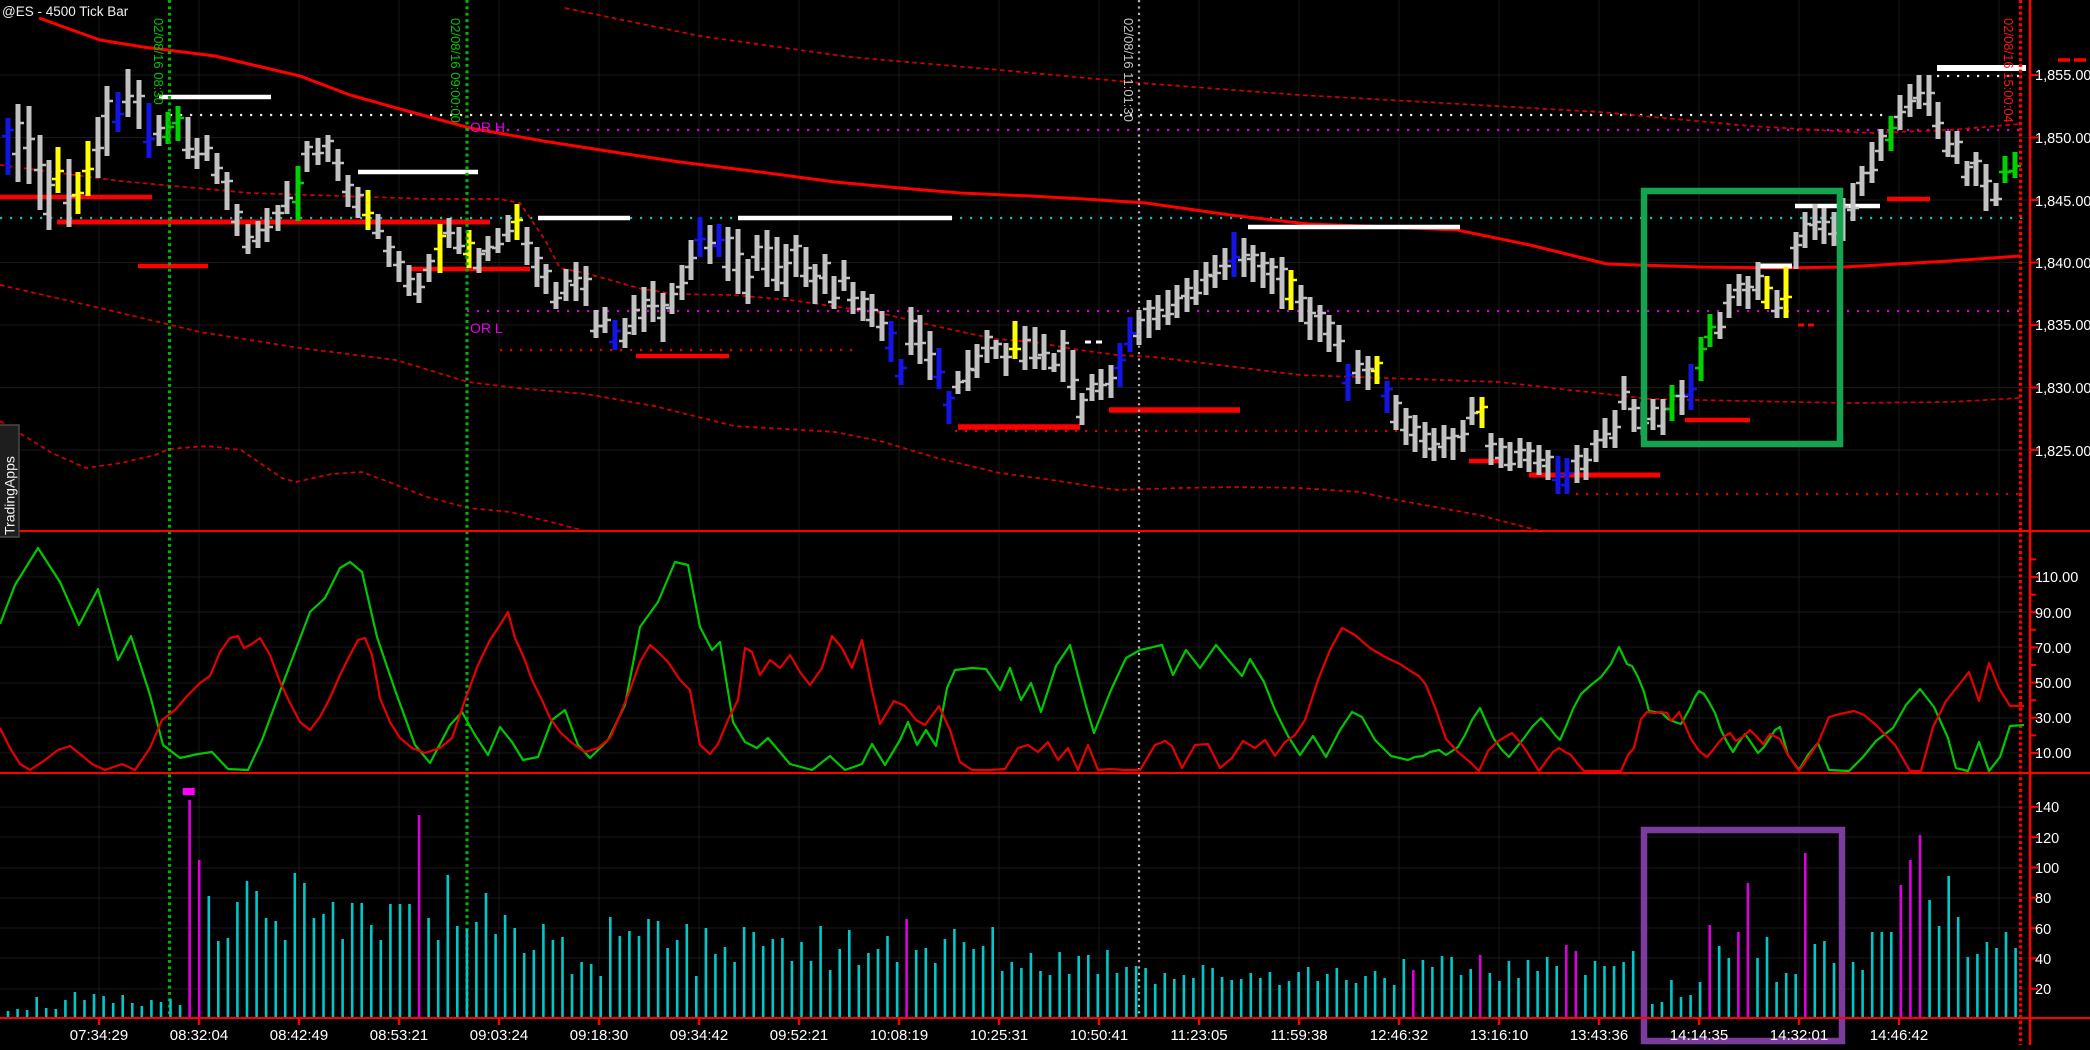 This screenshot has width=2090, height=1050. What do you see at coordinates (65, 11) in the screenshot?
I see `svg-text: @ES - 4500 Tick Bar` at bounding box center [65, 11].